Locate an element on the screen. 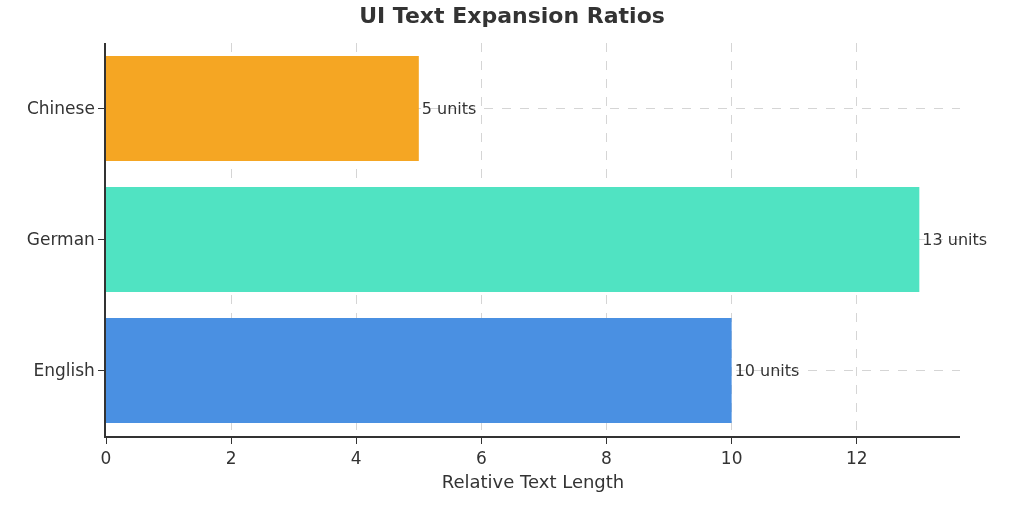  y-tick-label: English is located at coordinates (64, 370).